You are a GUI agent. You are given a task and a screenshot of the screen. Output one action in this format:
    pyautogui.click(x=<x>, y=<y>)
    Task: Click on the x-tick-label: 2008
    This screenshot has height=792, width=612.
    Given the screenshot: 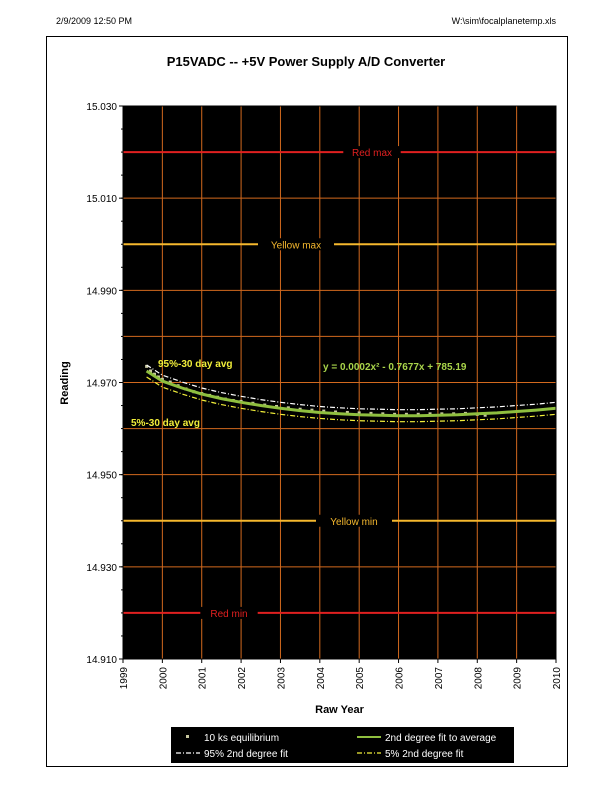 What is the action you would take?
    pyautogui.click(x=478, y=678)
    